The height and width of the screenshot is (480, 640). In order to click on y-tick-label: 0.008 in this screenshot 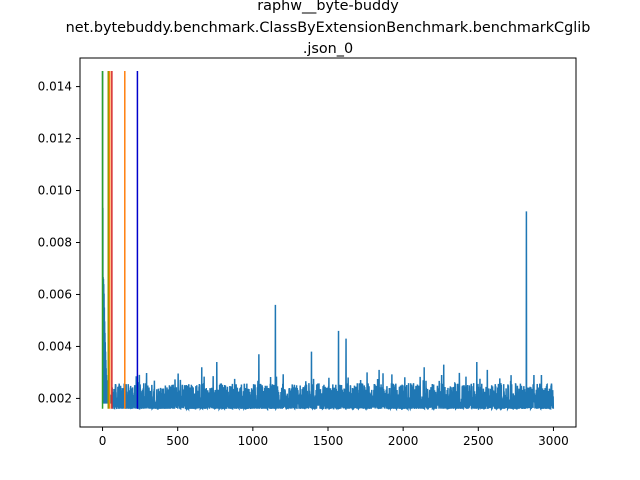, I will do `click(55, 243)`.